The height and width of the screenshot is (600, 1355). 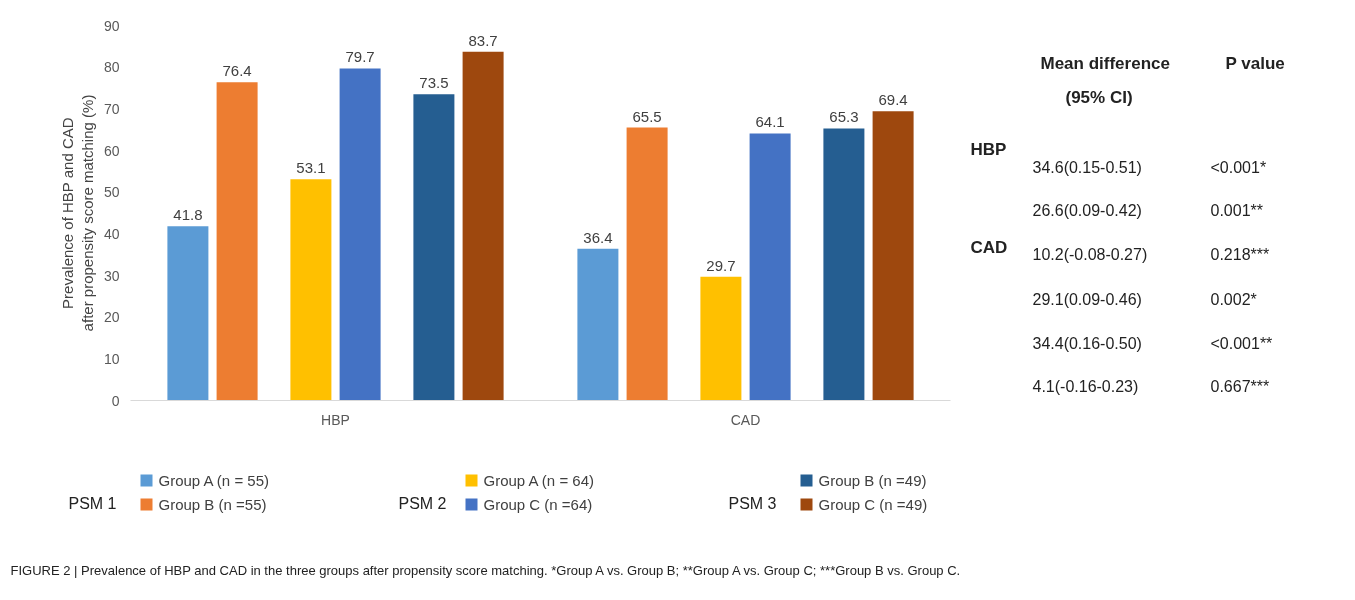 What do you see at coordinates (989, 247) in the screenshot?
I see `text: CAD` at bounding box center [989, 247].